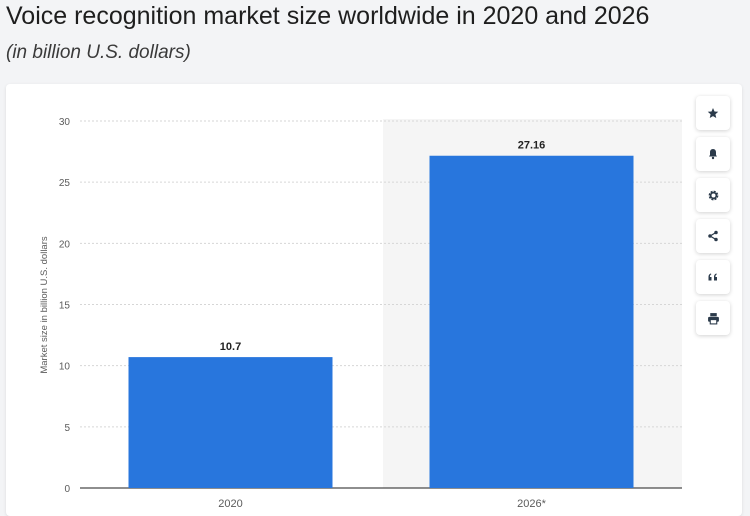  I want to click on bar-value-label: 27.16, so click(532, 146).